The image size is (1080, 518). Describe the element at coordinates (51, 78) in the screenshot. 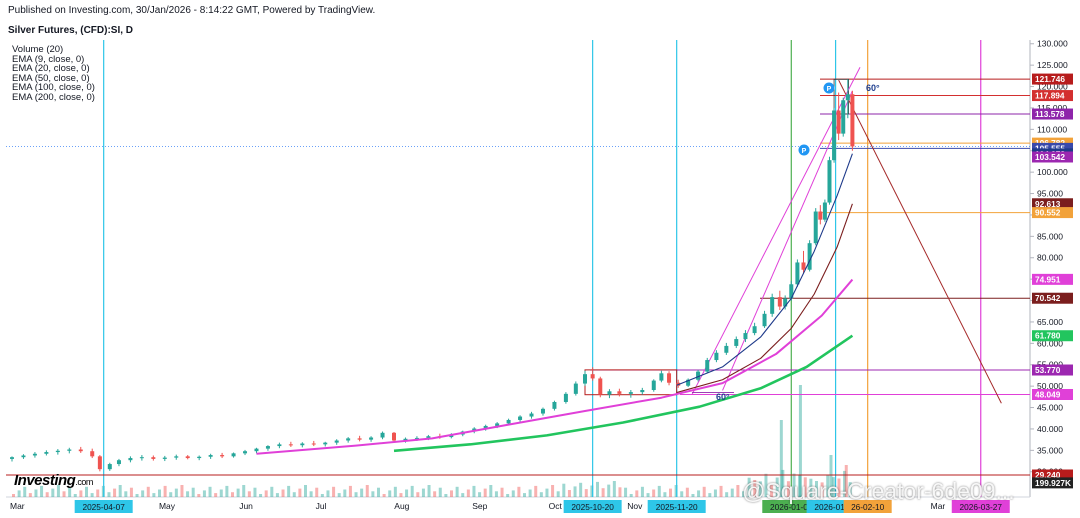

I see `legend-ema-50: EMA (50, close, 0)` at that location.